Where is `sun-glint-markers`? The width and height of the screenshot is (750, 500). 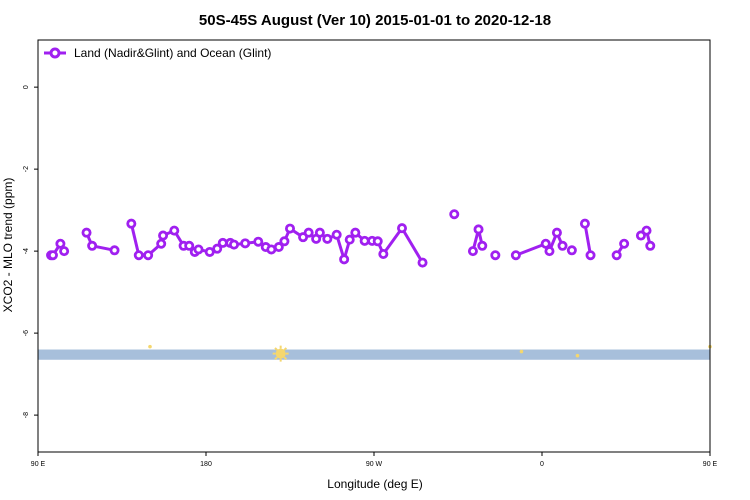 sun-glint-markers is located at coordinates (430, 353).